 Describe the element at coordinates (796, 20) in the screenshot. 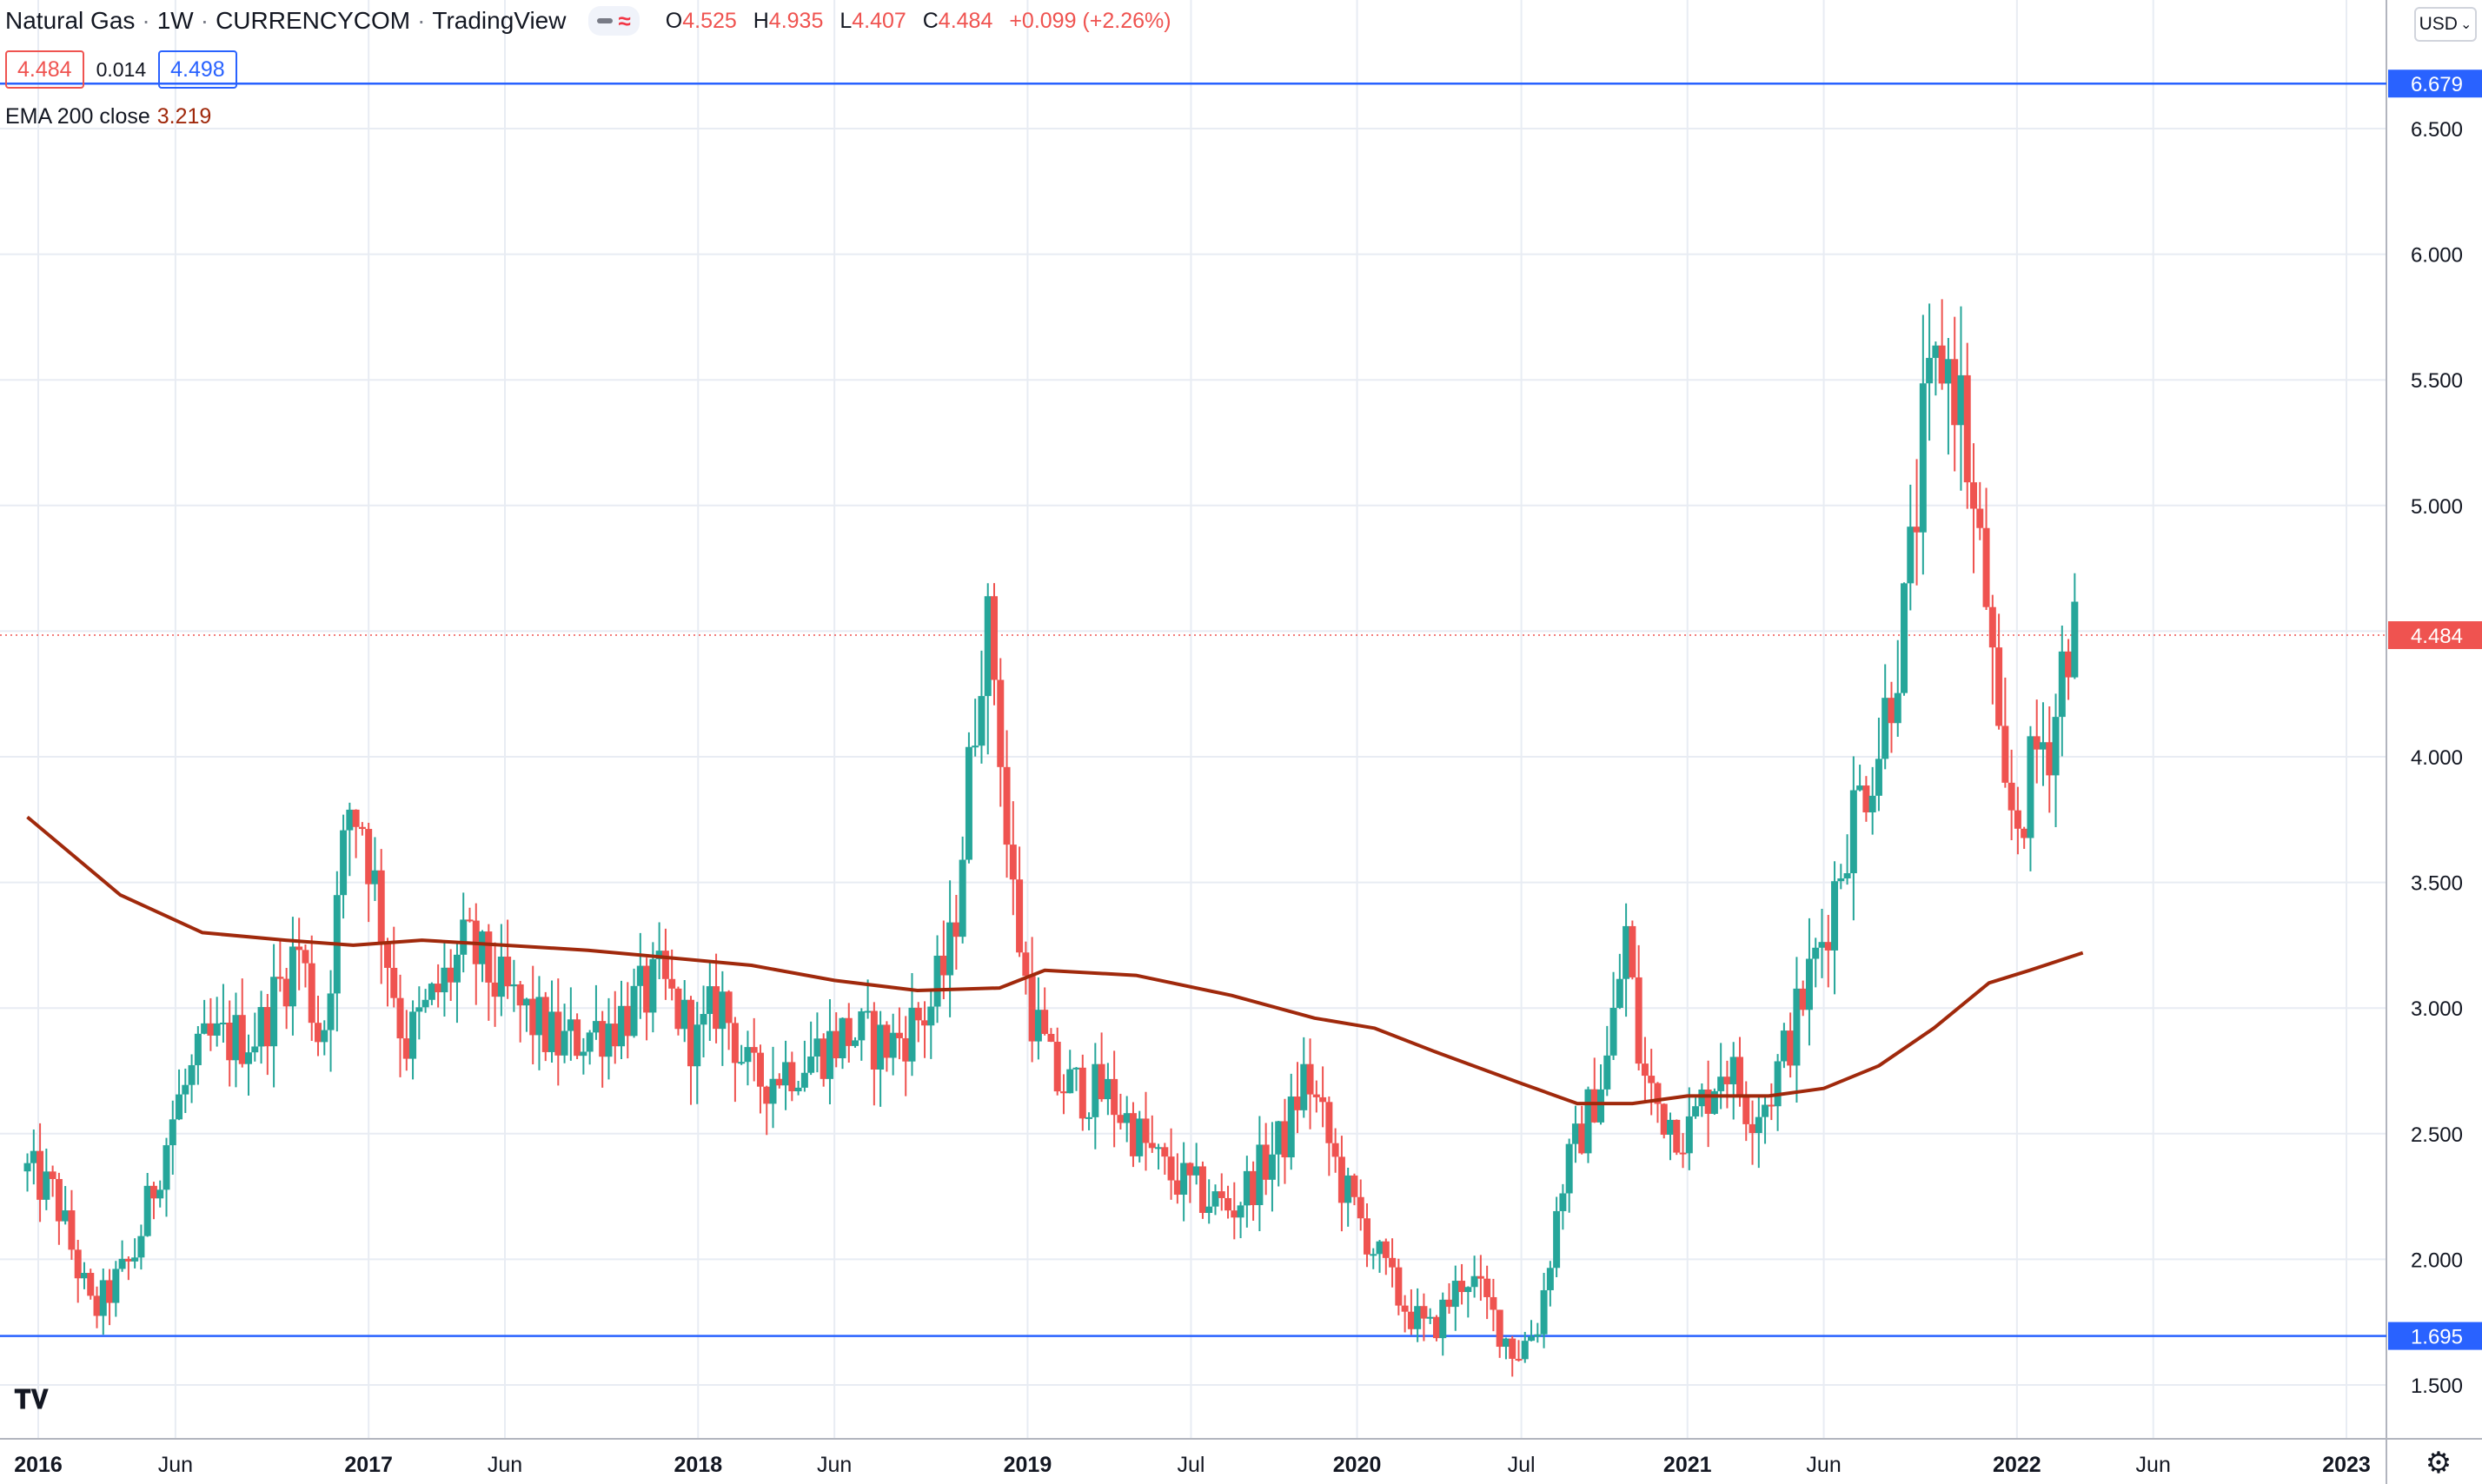

I see `high-value: 4.935` at that location.